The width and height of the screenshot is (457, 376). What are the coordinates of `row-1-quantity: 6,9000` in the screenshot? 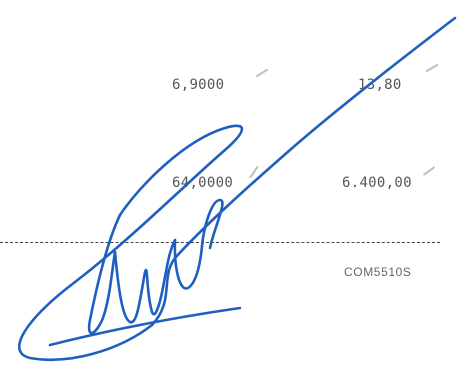 It's located at (198, 85).